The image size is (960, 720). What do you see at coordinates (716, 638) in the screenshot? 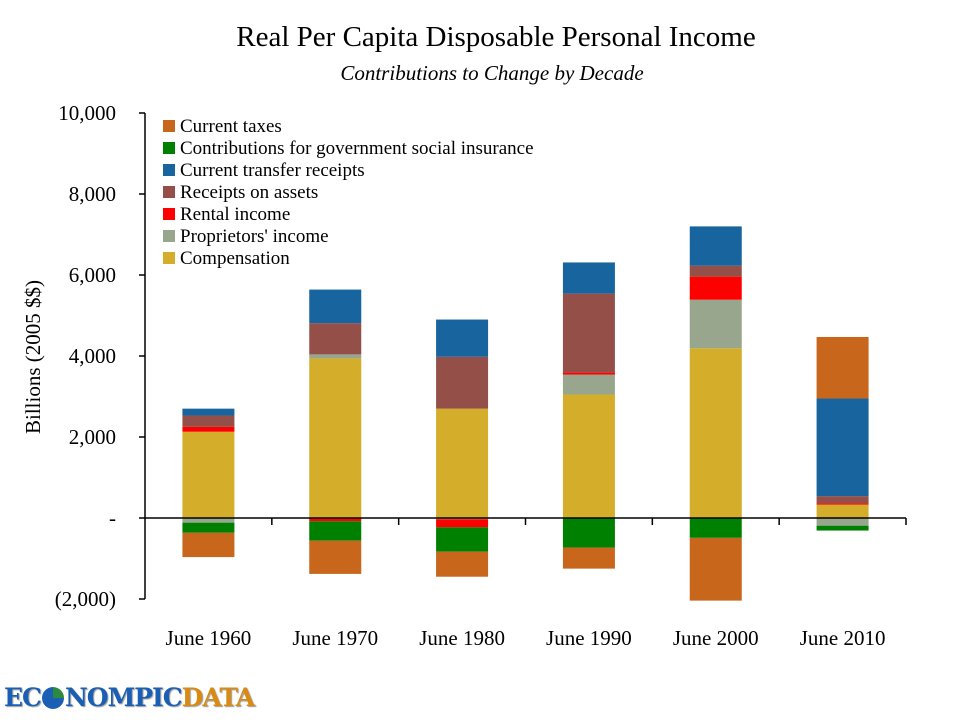
I see `x-tick-label: June 2000` at bounding box center [716, 638].